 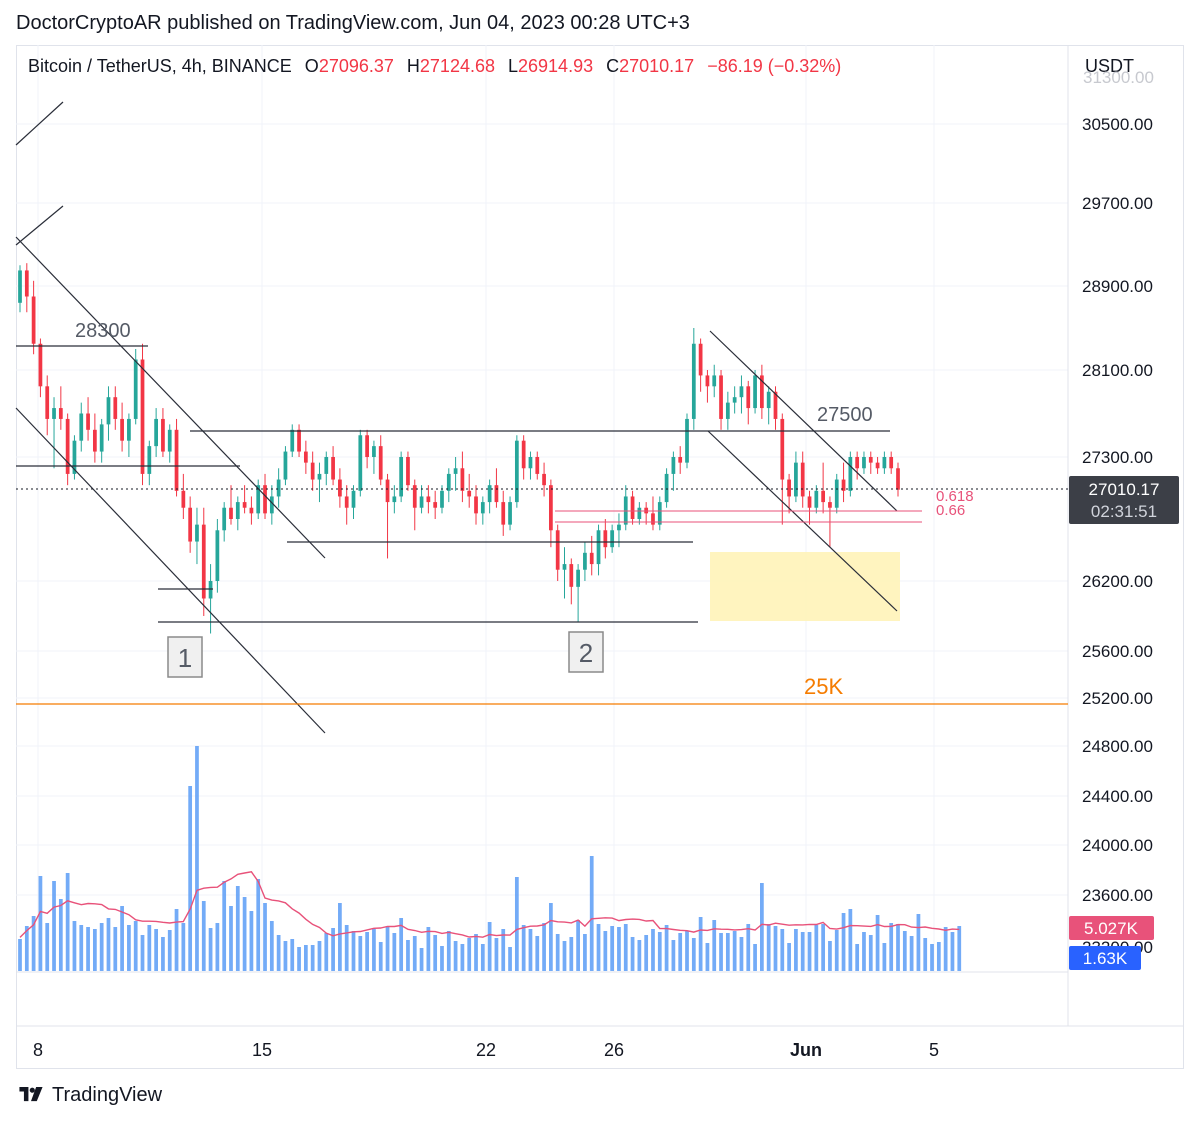 What do you see at coordinates (614, 1050) in the screenshot?
I see `time-tick-label: 26` at bounding box center [614, 1050].